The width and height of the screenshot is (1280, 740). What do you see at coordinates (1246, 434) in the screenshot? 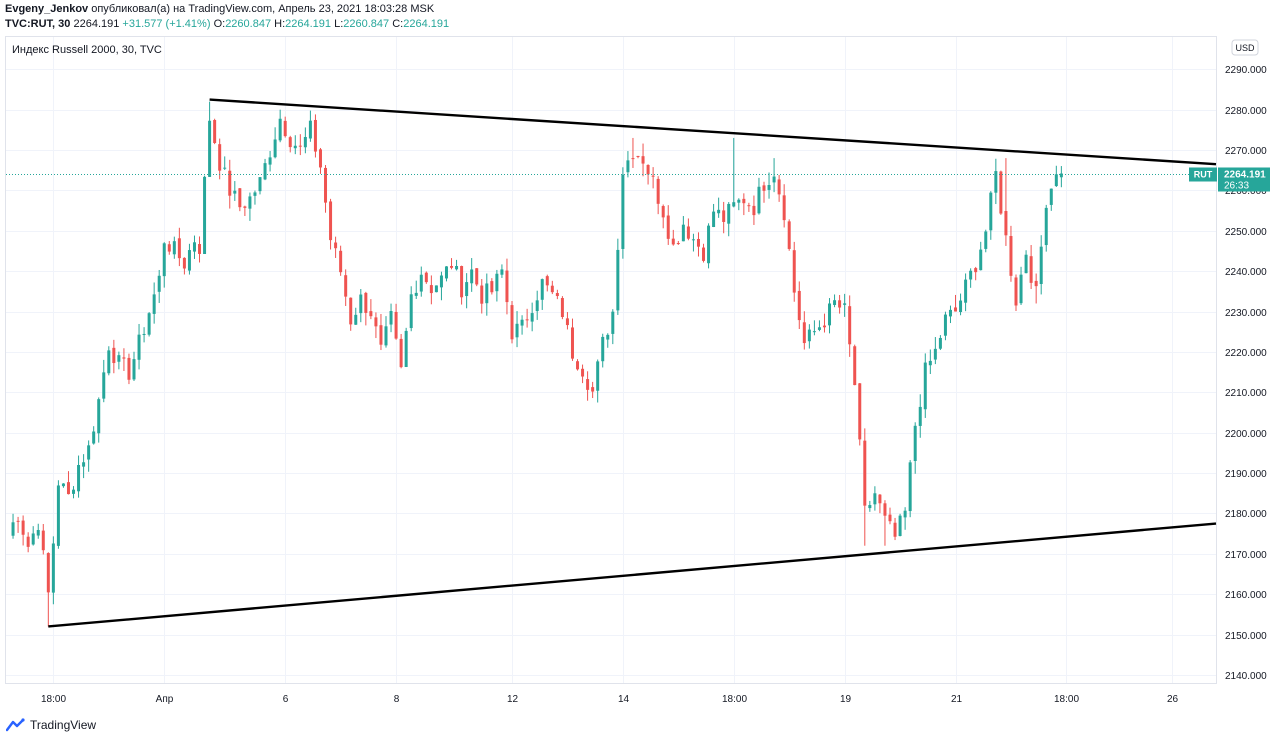
I see `price-tick-label: 2200.000` at bounding box center [1246, 434].